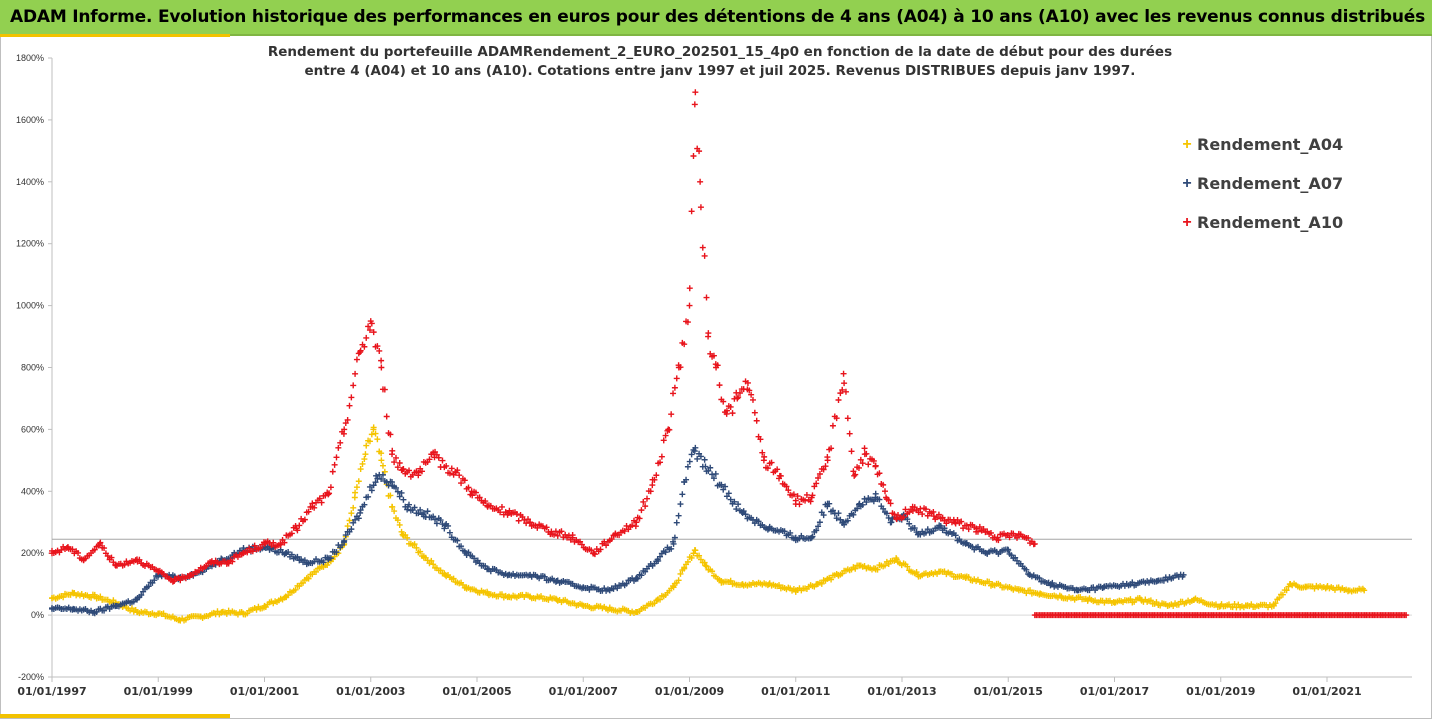 This screenshot has width=1432, height=719. What do you see at coordinates (1187, 222) in the screenshot?
I see `legend-marker-a10: +` at bounding box center [1187, 222].